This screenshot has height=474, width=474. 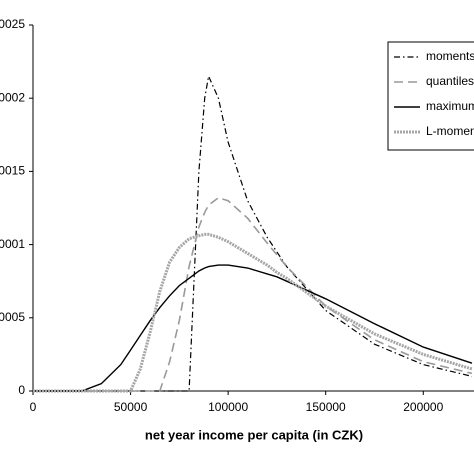 I want to click on legend-box, so click(x=430, y=96).